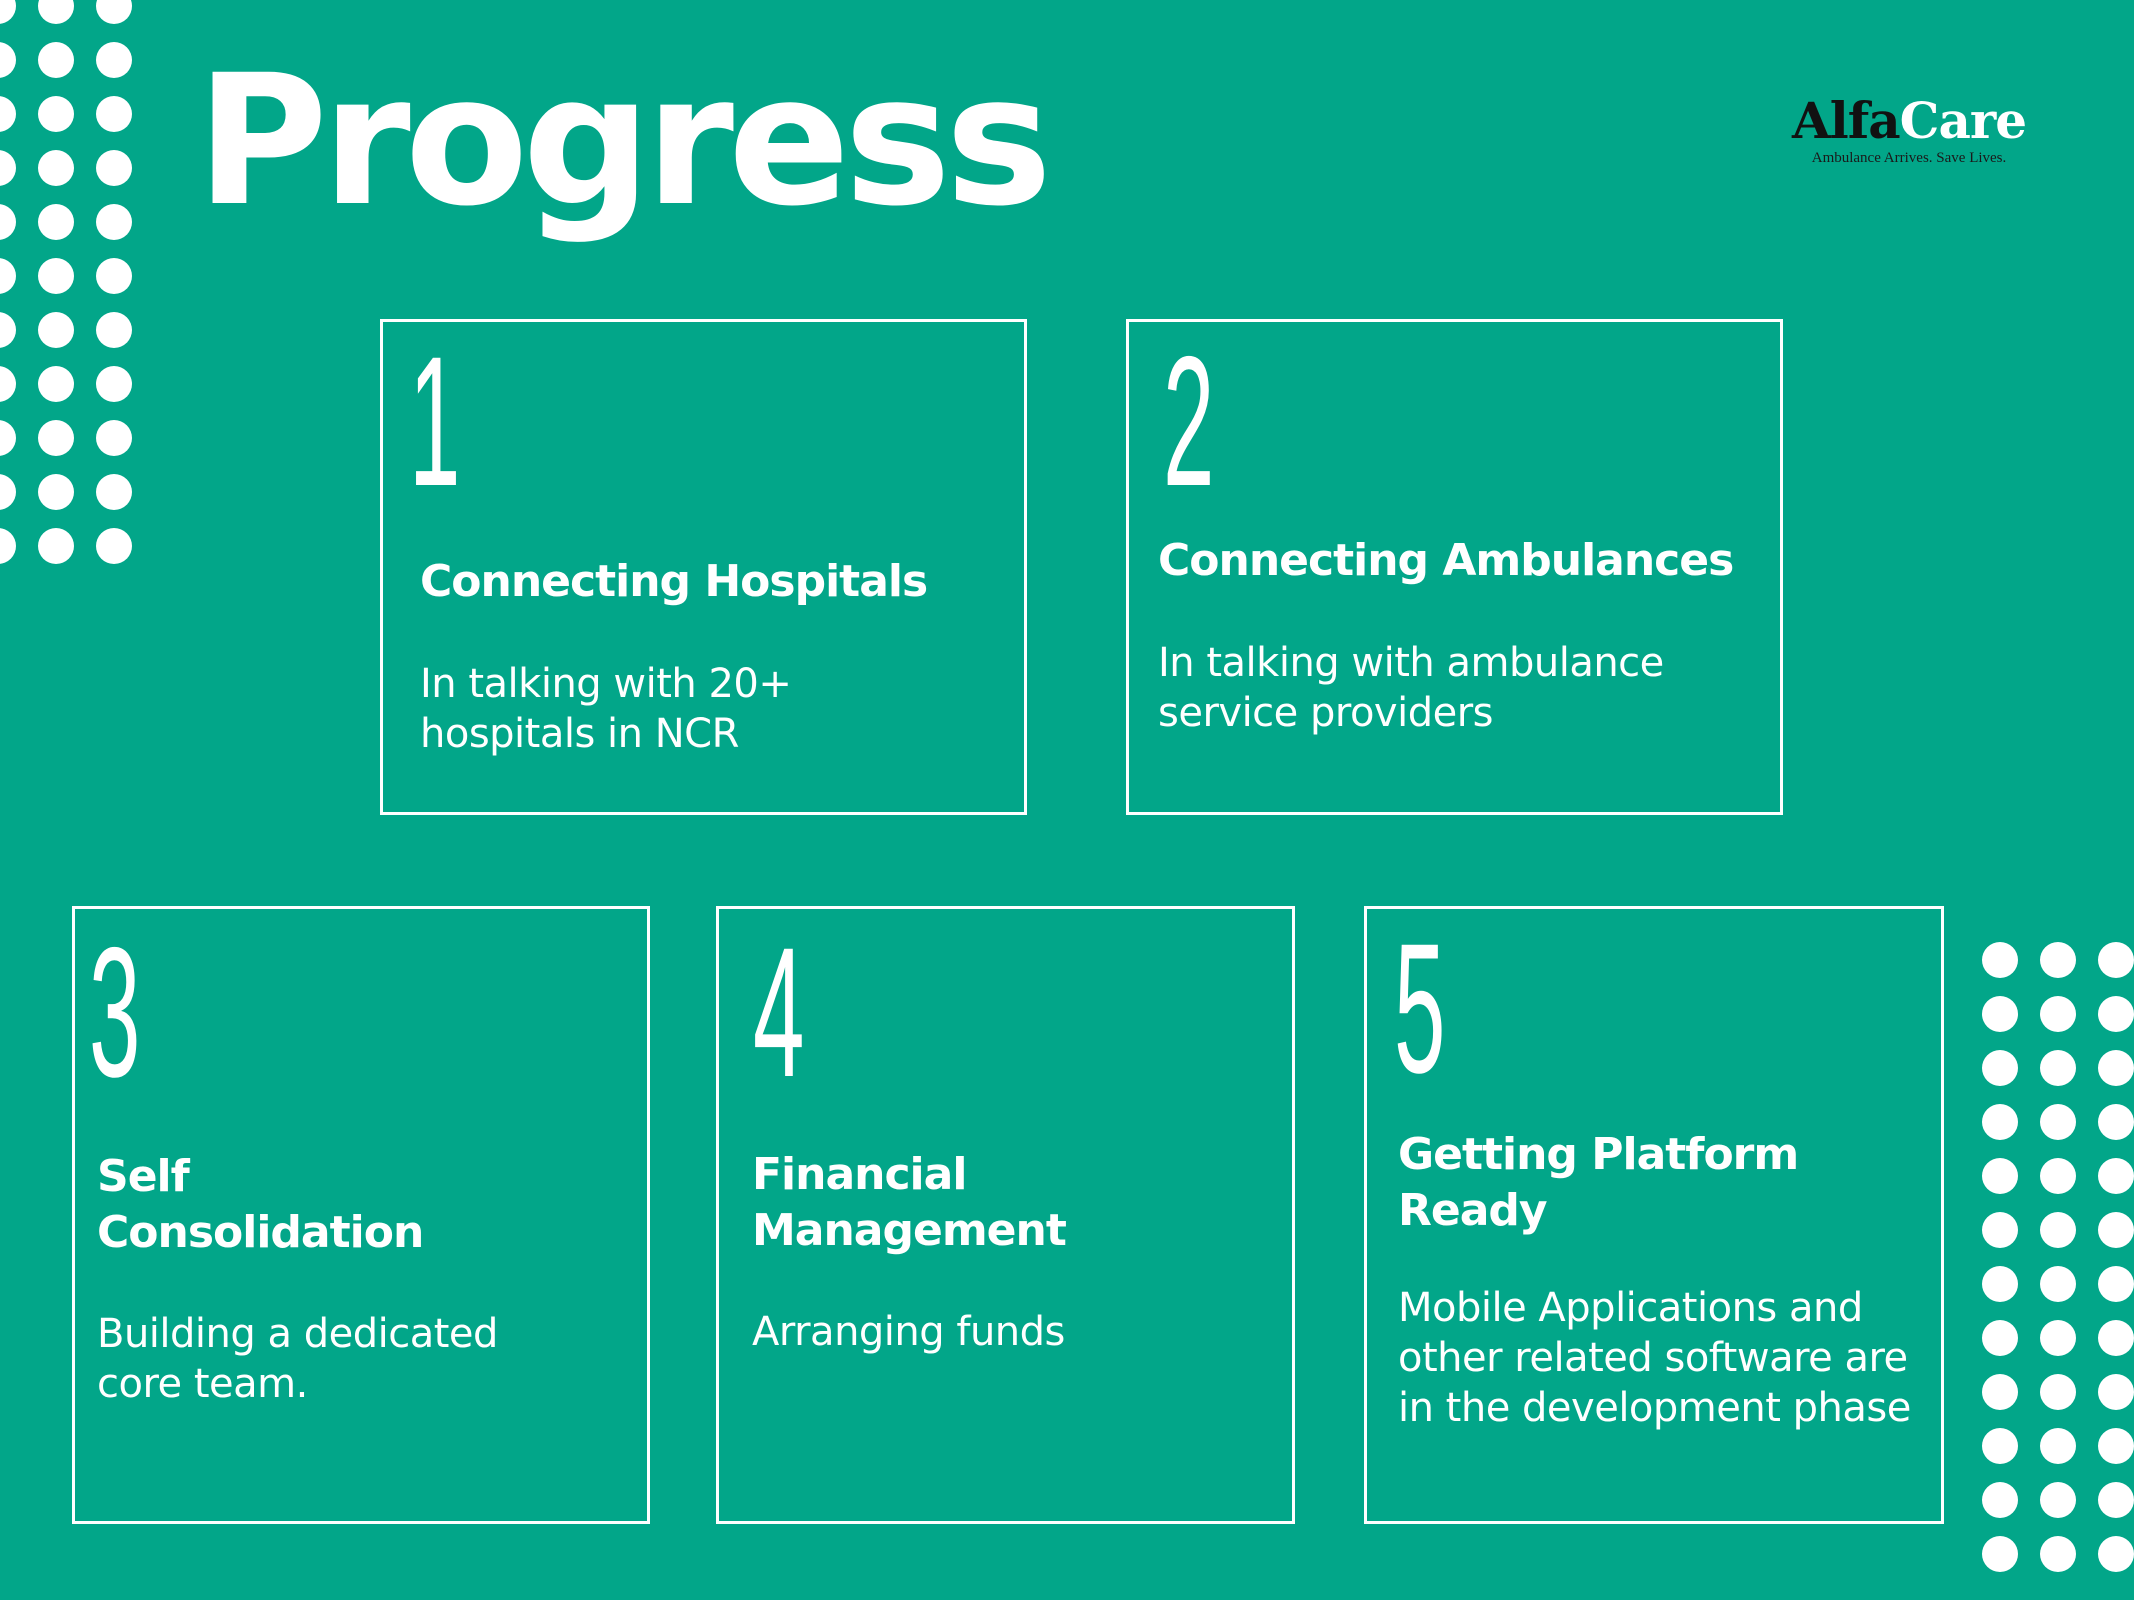 This screenshot has width=2134, height=1600. What do you see at coordinates (1189, 422) in the screenshot?
I see `card-number: 2` at bounding box center [1189, 422].